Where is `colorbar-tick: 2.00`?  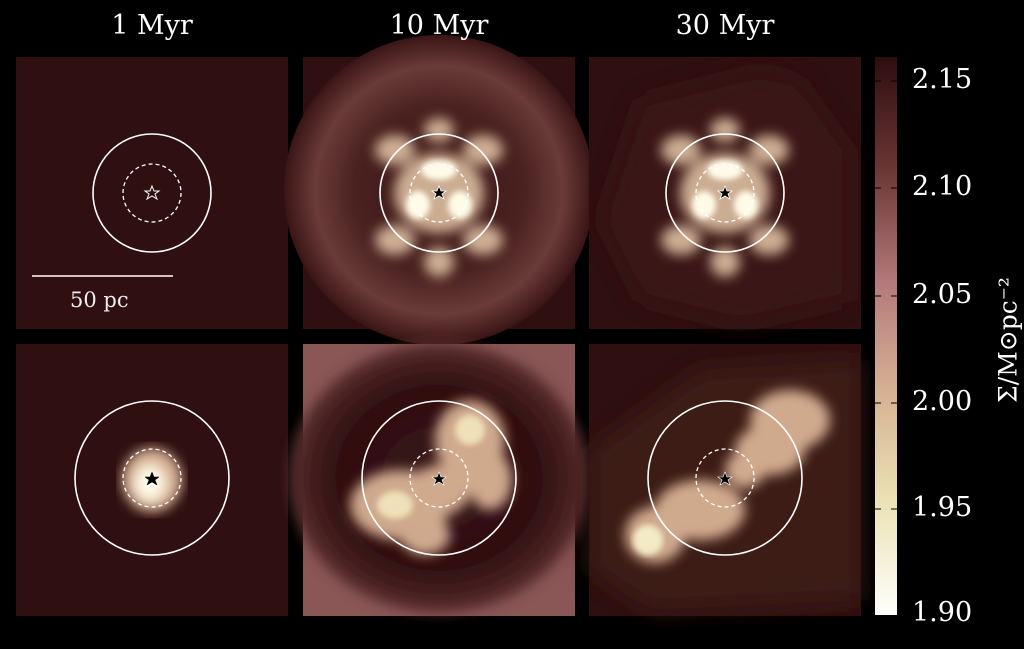
colorbar-tick: 2.00 is located at coordinates (942, 401).